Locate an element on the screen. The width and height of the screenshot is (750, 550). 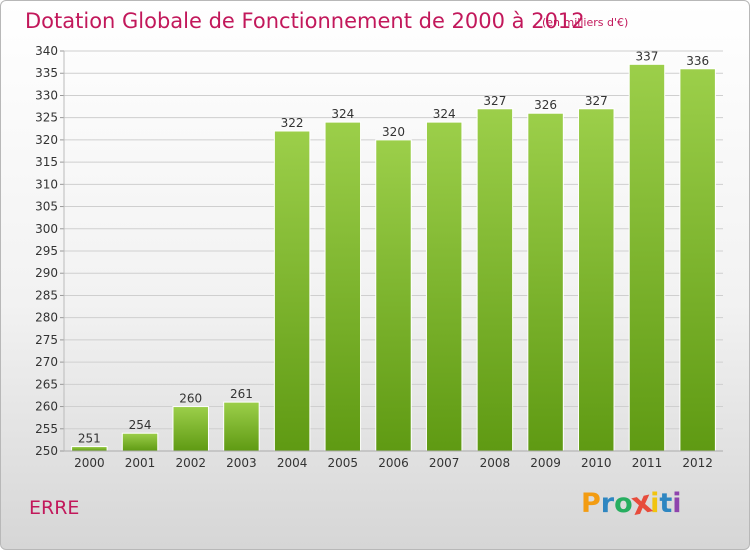
bar-2010 is located at coordinates (596, 280).